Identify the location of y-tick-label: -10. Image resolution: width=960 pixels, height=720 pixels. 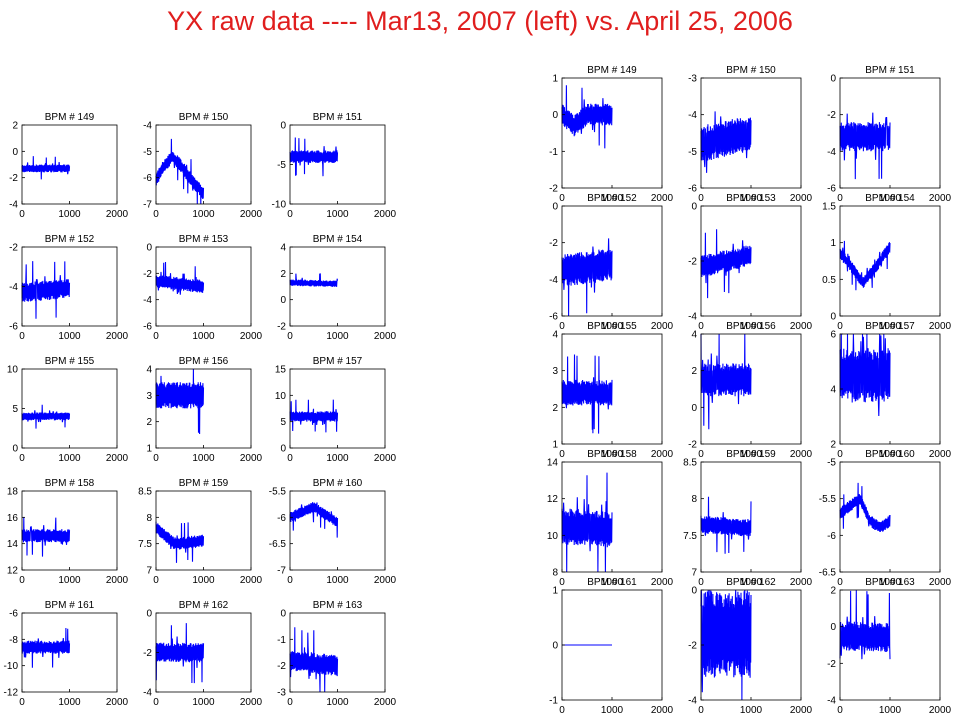
(11, 666).